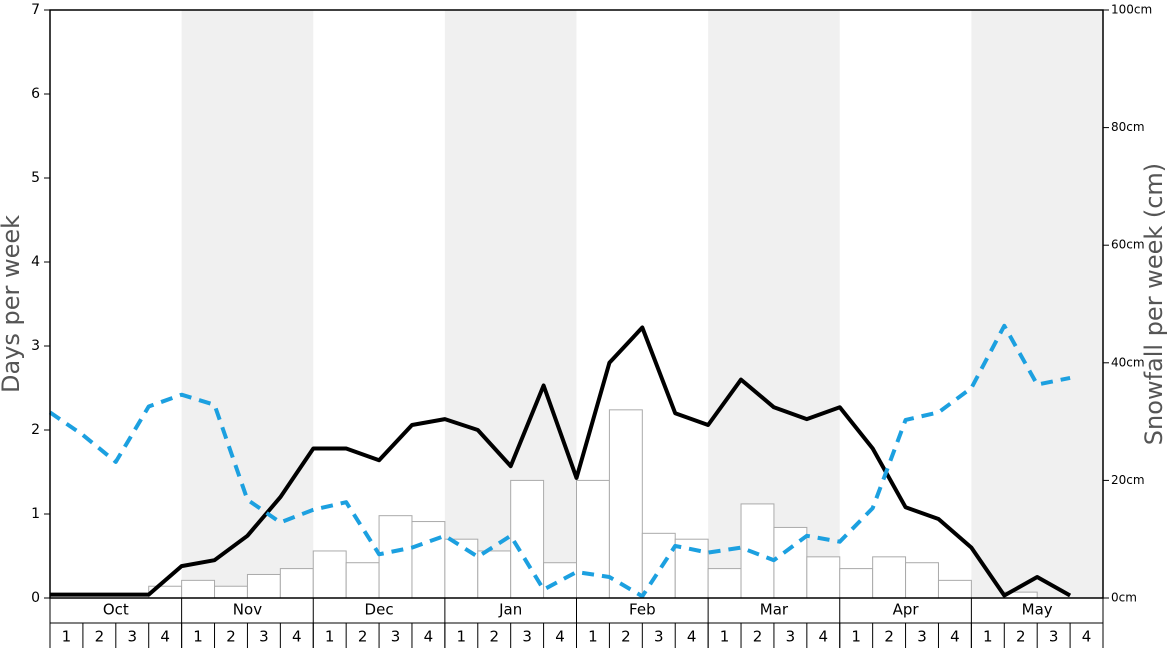 This screenshot has height=648, width=1168. I want to click on month-label: Mar, so click(774, 610).